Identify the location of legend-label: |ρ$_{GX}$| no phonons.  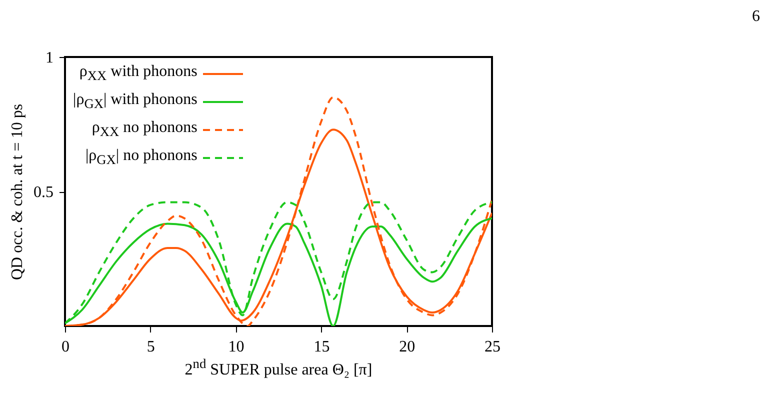
(141, 158).